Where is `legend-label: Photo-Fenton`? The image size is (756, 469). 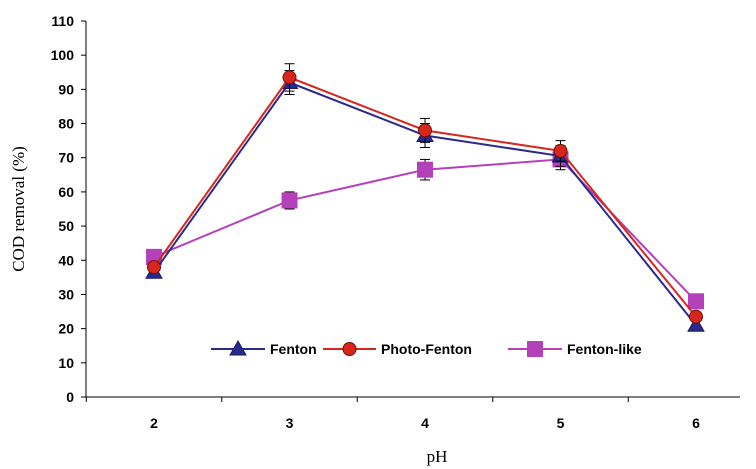 legend-label: Photo-Fenton is located at coordinates (426, 349).